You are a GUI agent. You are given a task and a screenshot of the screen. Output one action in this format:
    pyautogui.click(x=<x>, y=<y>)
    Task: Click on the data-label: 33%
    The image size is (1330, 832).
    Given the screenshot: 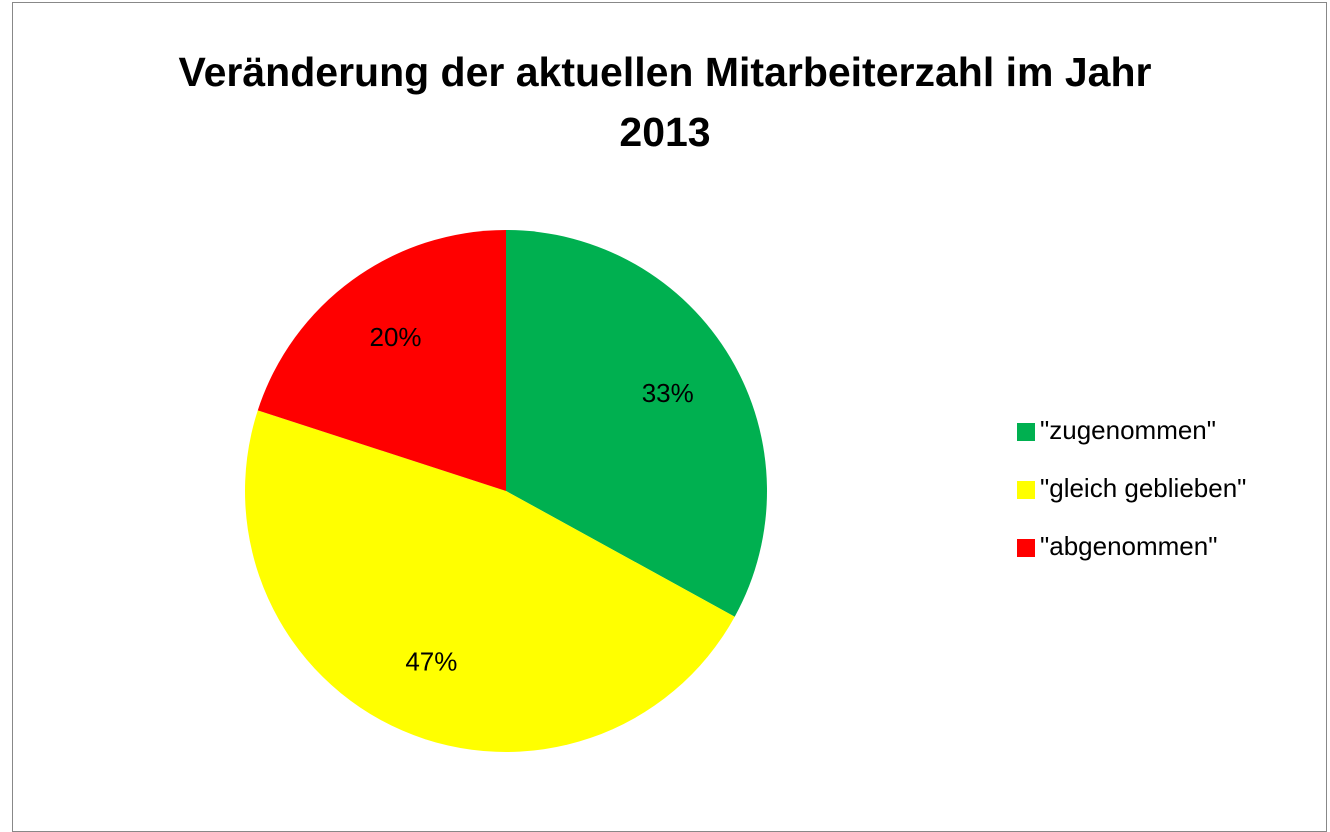 What is the action you would take?
    pyautogui.click(x=668, y=393)
    